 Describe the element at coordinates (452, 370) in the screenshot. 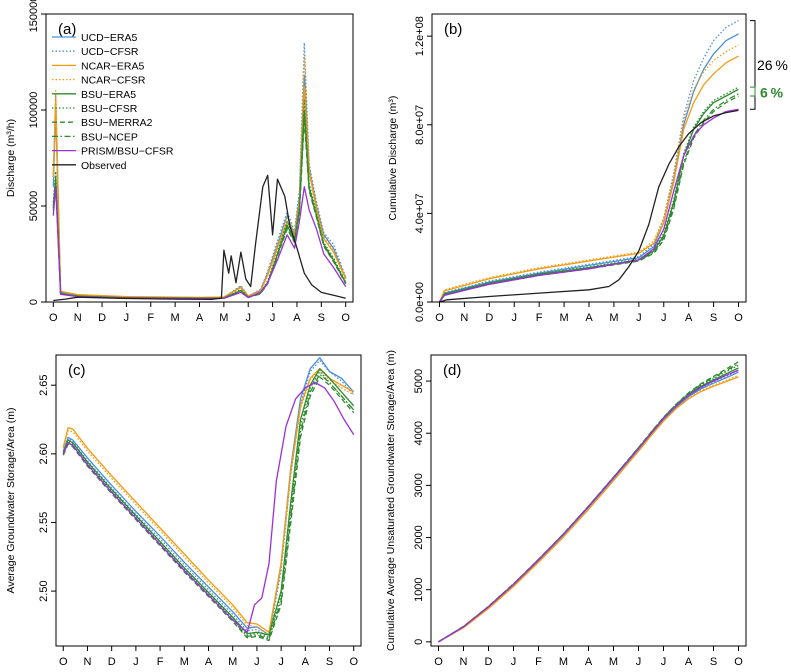

I see `panel-label: (d)` at that location.